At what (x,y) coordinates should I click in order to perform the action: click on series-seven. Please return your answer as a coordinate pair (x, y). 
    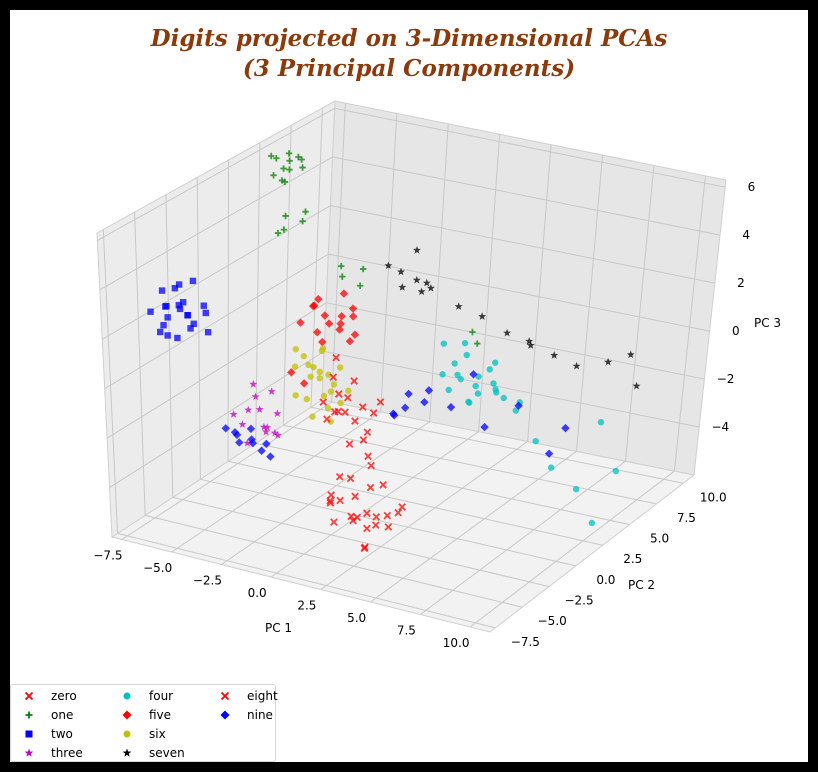
    Looking at the image, I should click on (512, 318).